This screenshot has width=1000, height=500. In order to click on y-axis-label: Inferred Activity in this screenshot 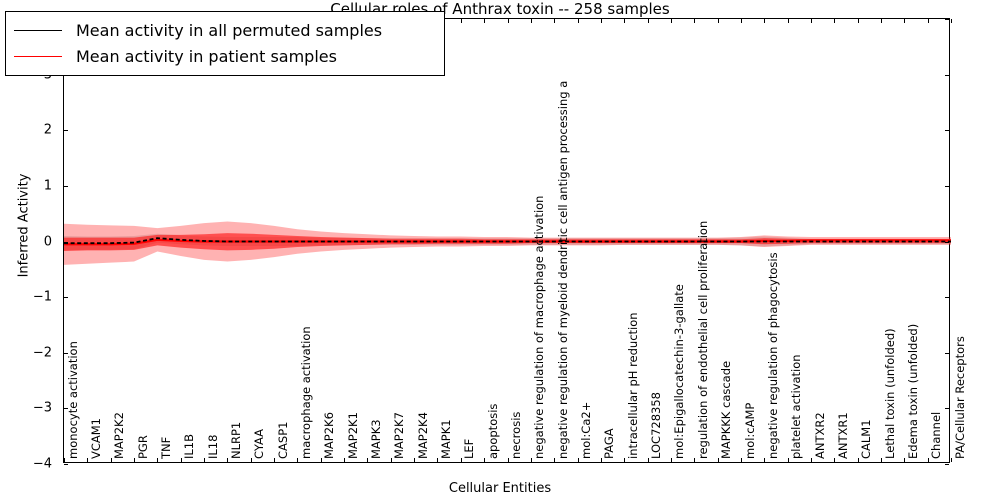, I will do `click(24, 225)`.